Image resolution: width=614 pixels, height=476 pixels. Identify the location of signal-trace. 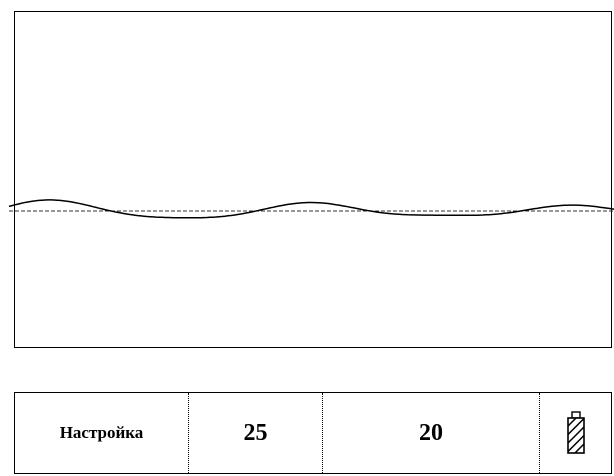
(311, 209).